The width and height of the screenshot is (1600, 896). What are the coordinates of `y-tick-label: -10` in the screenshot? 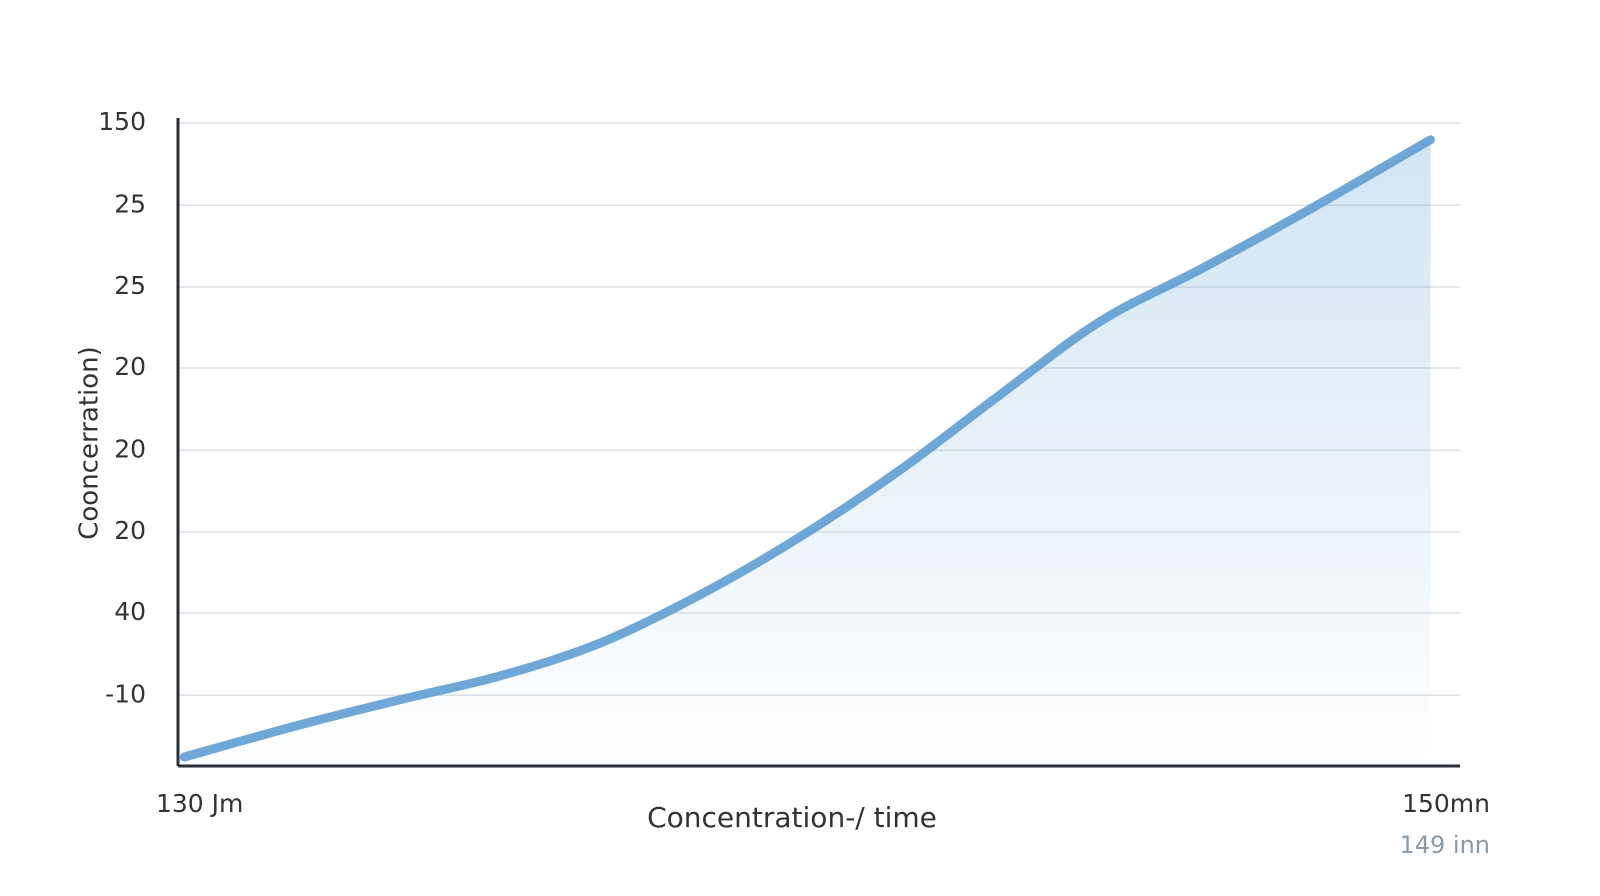 It's located at (125, 693).